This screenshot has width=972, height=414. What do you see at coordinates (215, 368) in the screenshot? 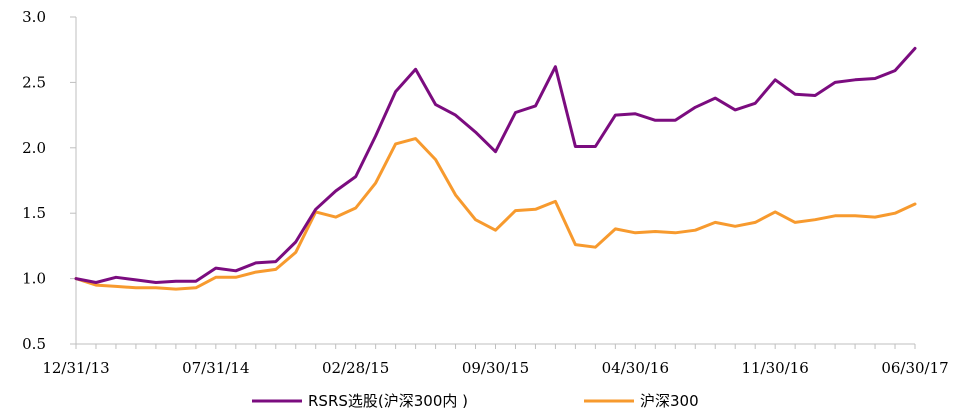
I see `x-tick-label: 07/31/14` at bounding box center [215, 368].